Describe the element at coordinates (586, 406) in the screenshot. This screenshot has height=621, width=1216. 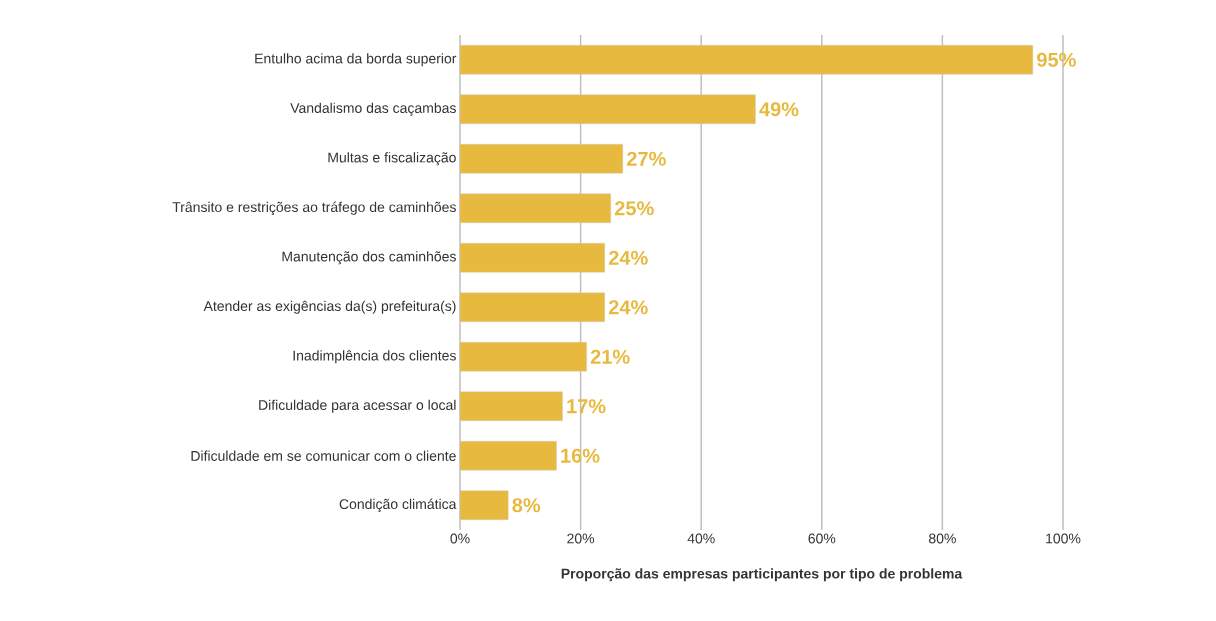
I see `data-label: 17%` at that location.